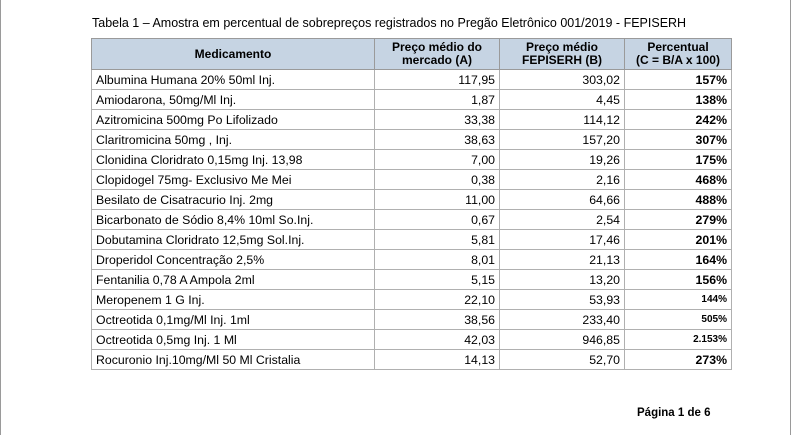 The height and width of the screenshot is (435, 794). I want to click on percentual-cell: 279%, so click(678, 219).